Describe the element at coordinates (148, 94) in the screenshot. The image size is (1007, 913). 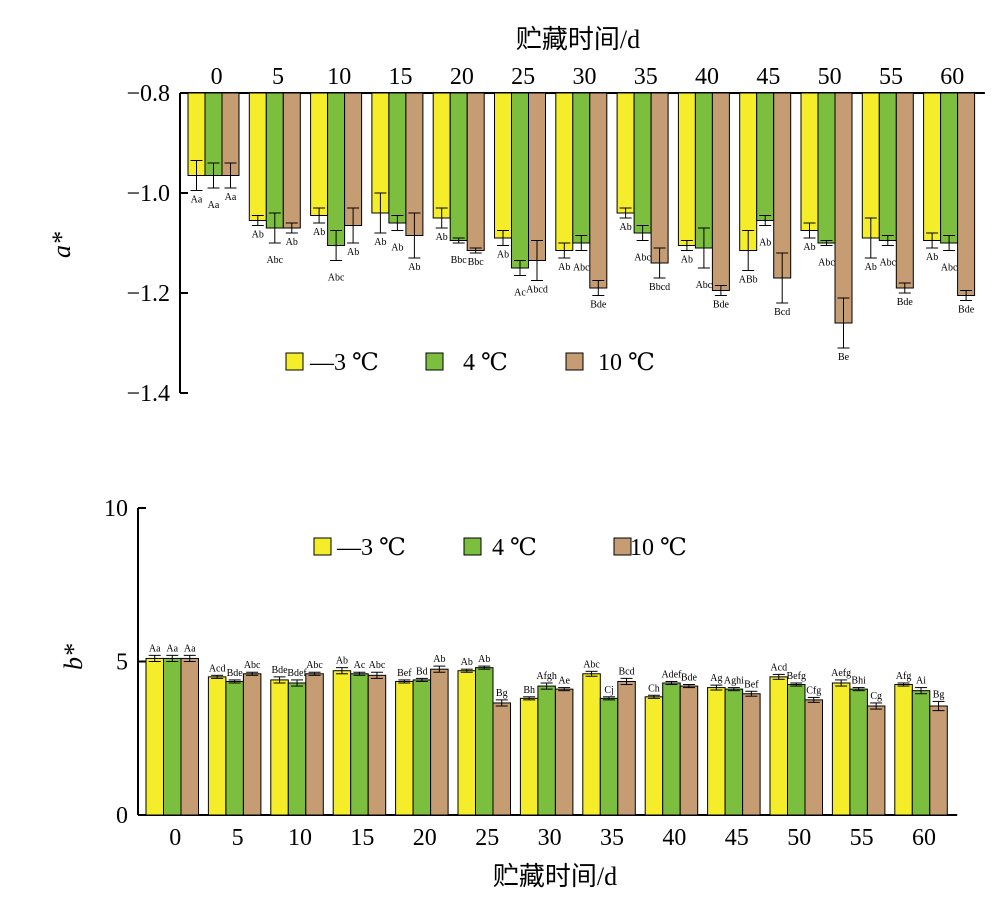
I see `y-tick-label: −0.8` at that location.